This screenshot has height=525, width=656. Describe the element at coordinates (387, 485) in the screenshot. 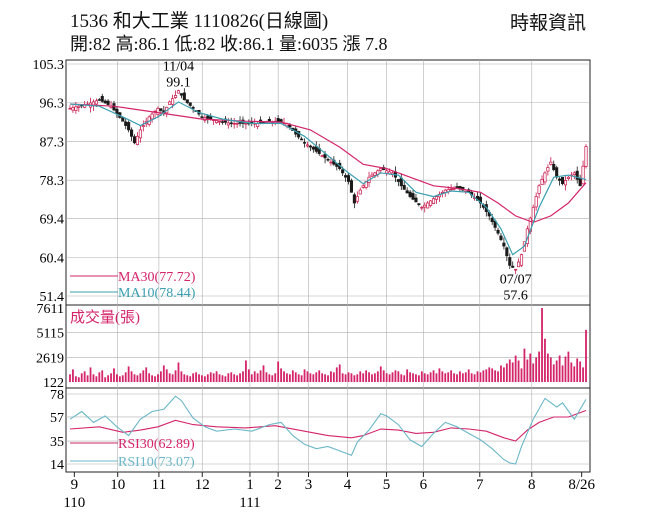

I see `month-label: 5` at that location.